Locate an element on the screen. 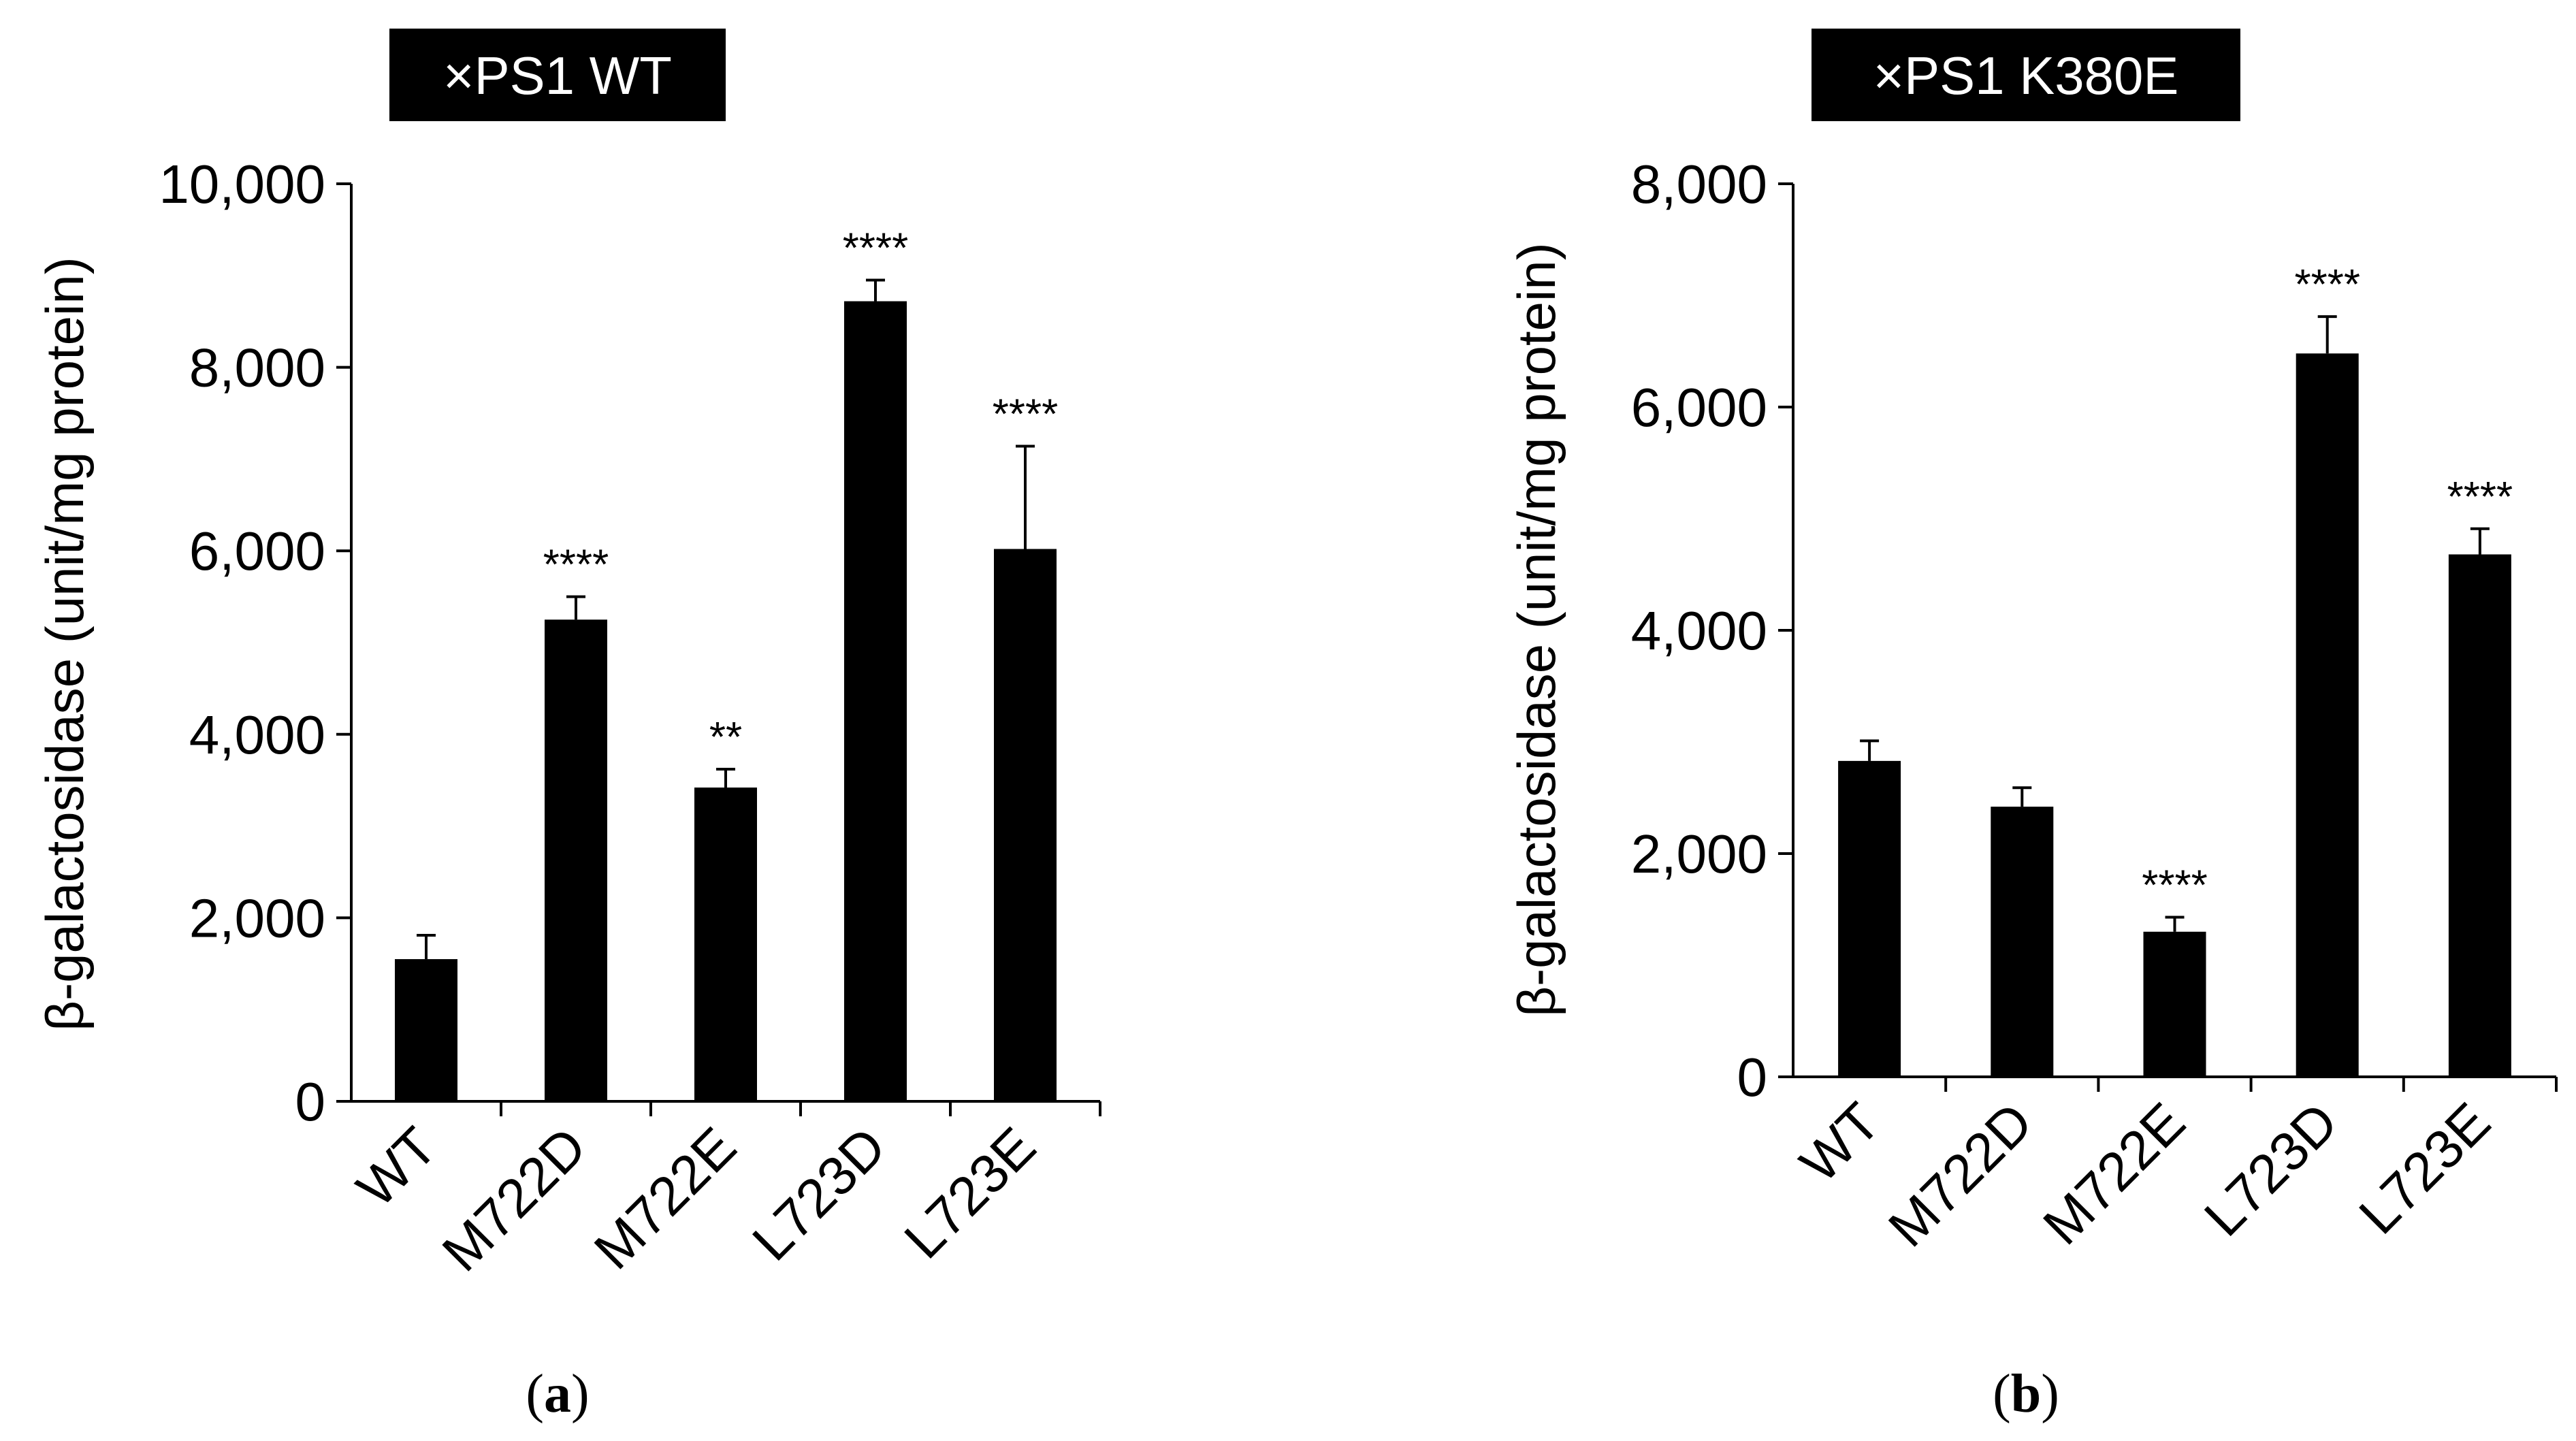  panel-caption-a: (a) is located at coordinates (557, 1394).